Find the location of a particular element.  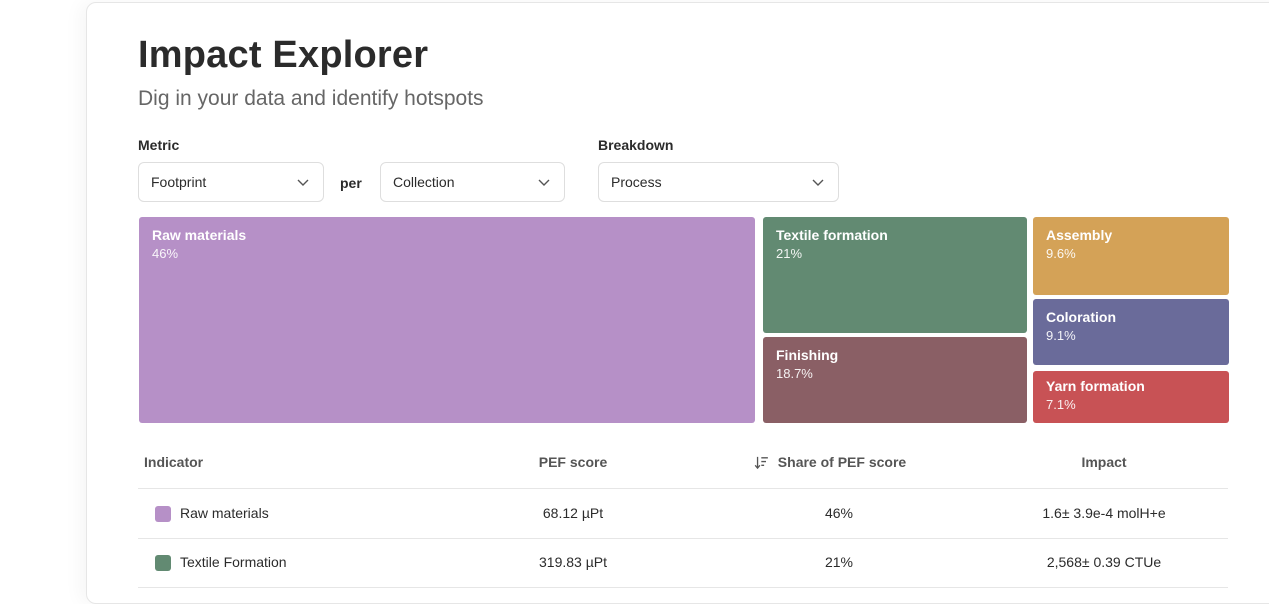

treemap-tile-assembly: Assembly 9.6% is located at coordinates (1131, 256).